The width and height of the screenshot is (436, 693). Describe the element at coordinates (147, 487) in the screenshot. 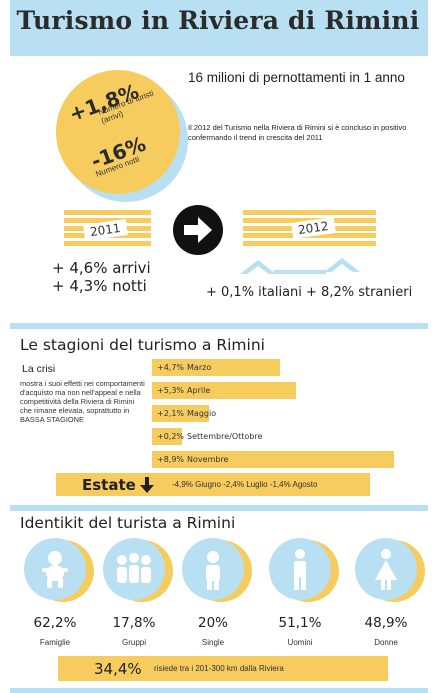

I see `arrow-down-icon` at that location.